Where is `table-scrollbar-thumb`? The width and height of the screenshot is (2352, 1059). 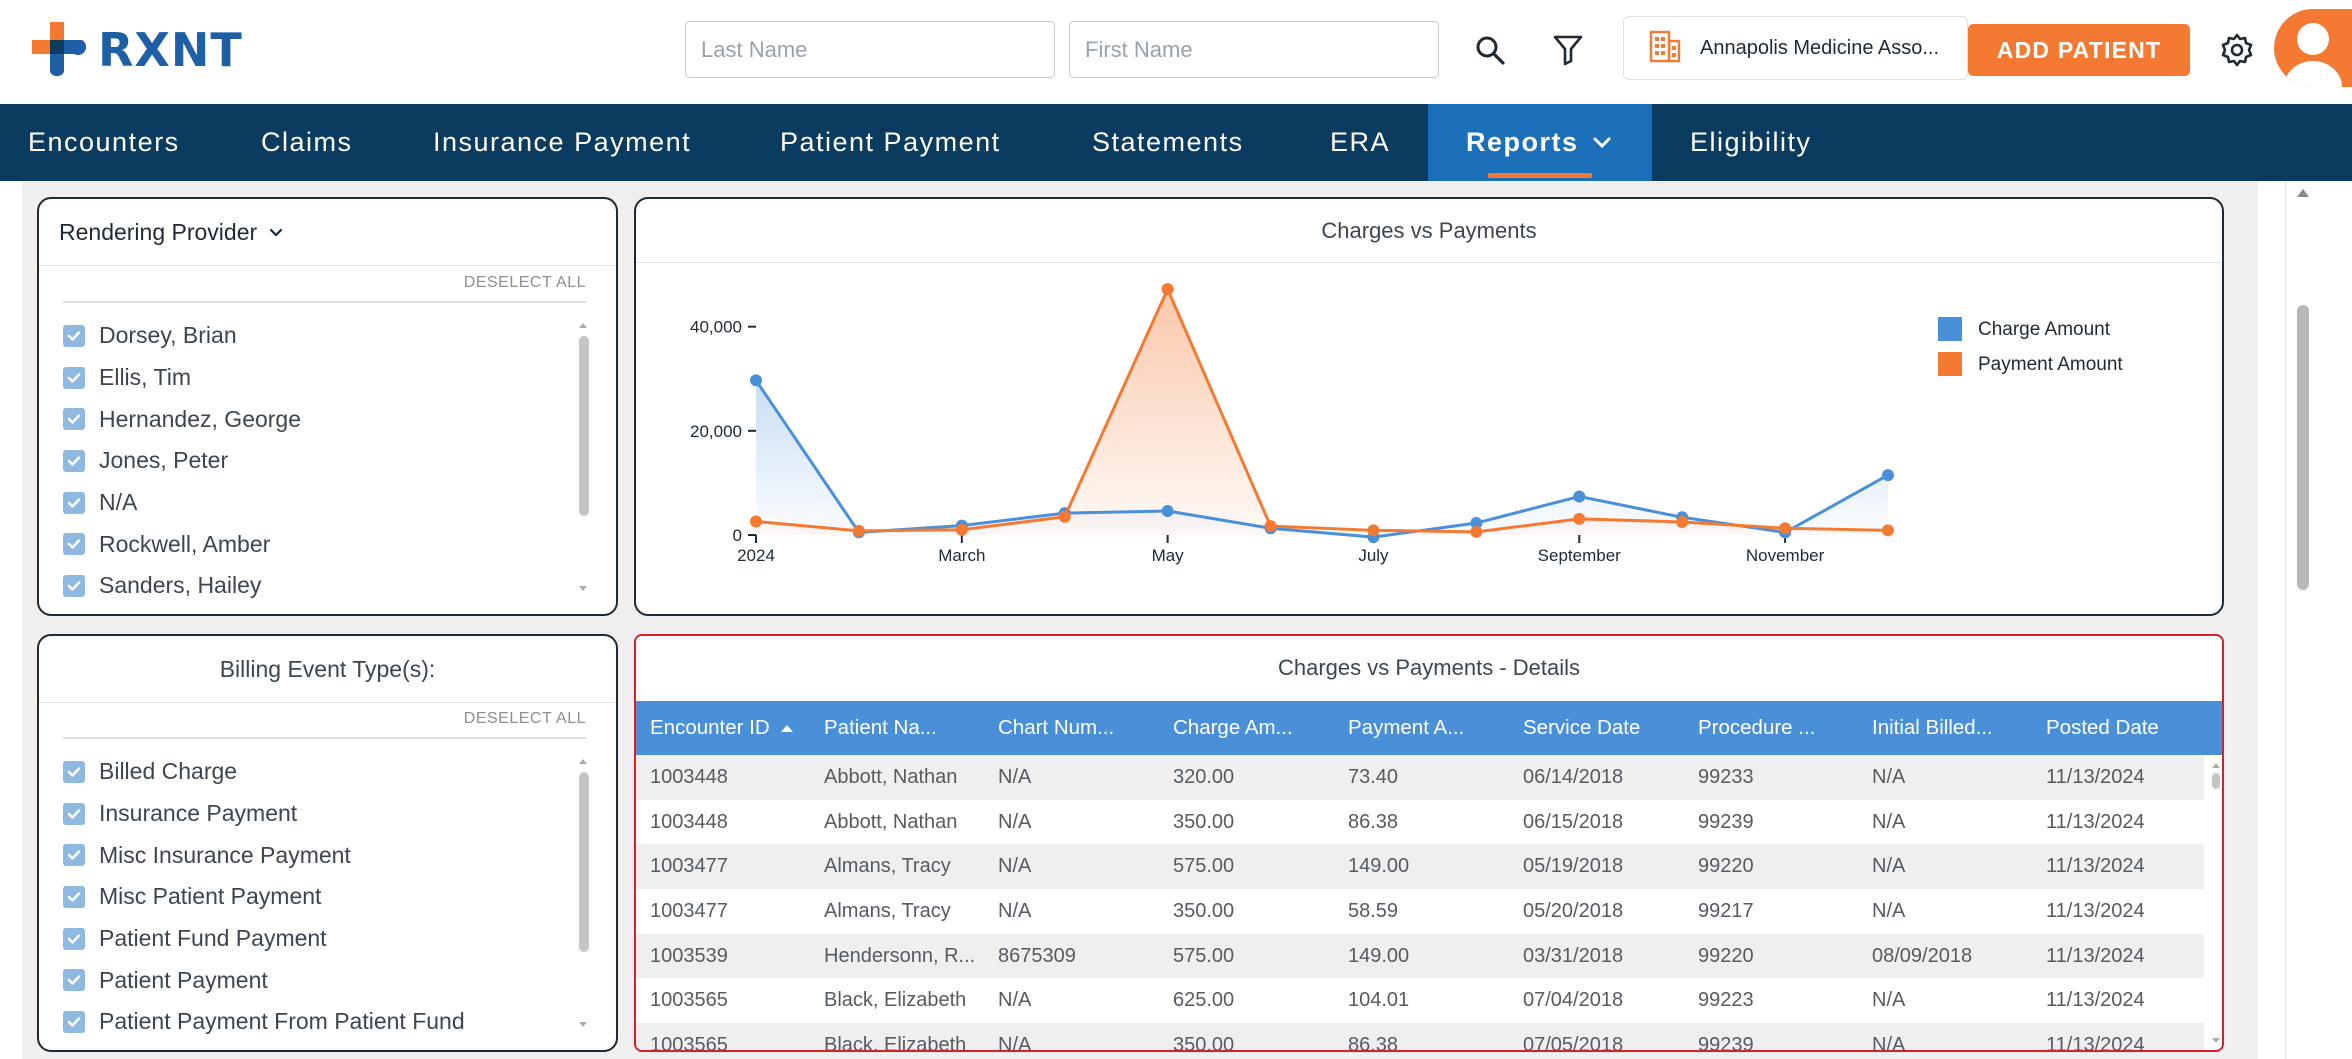 table-scrollbar-thumb is located at coordinates (2216, 781).